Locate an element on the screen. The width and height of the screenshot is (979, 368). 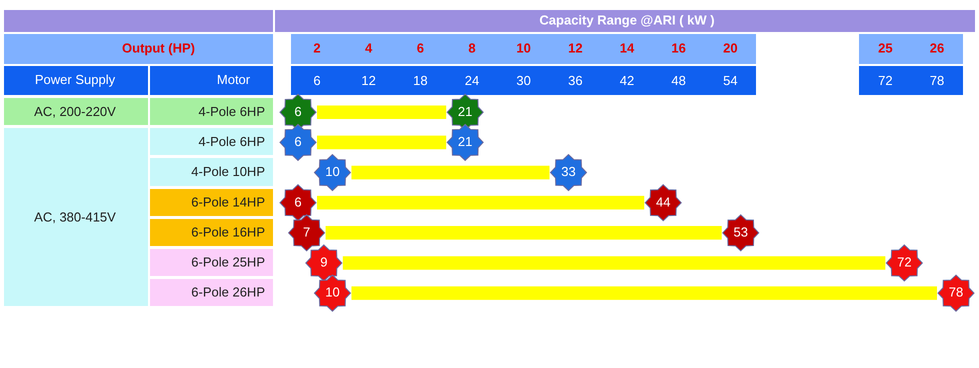
y-tick-label: 6-Pole 16HP is located at coordinates (228, 232).